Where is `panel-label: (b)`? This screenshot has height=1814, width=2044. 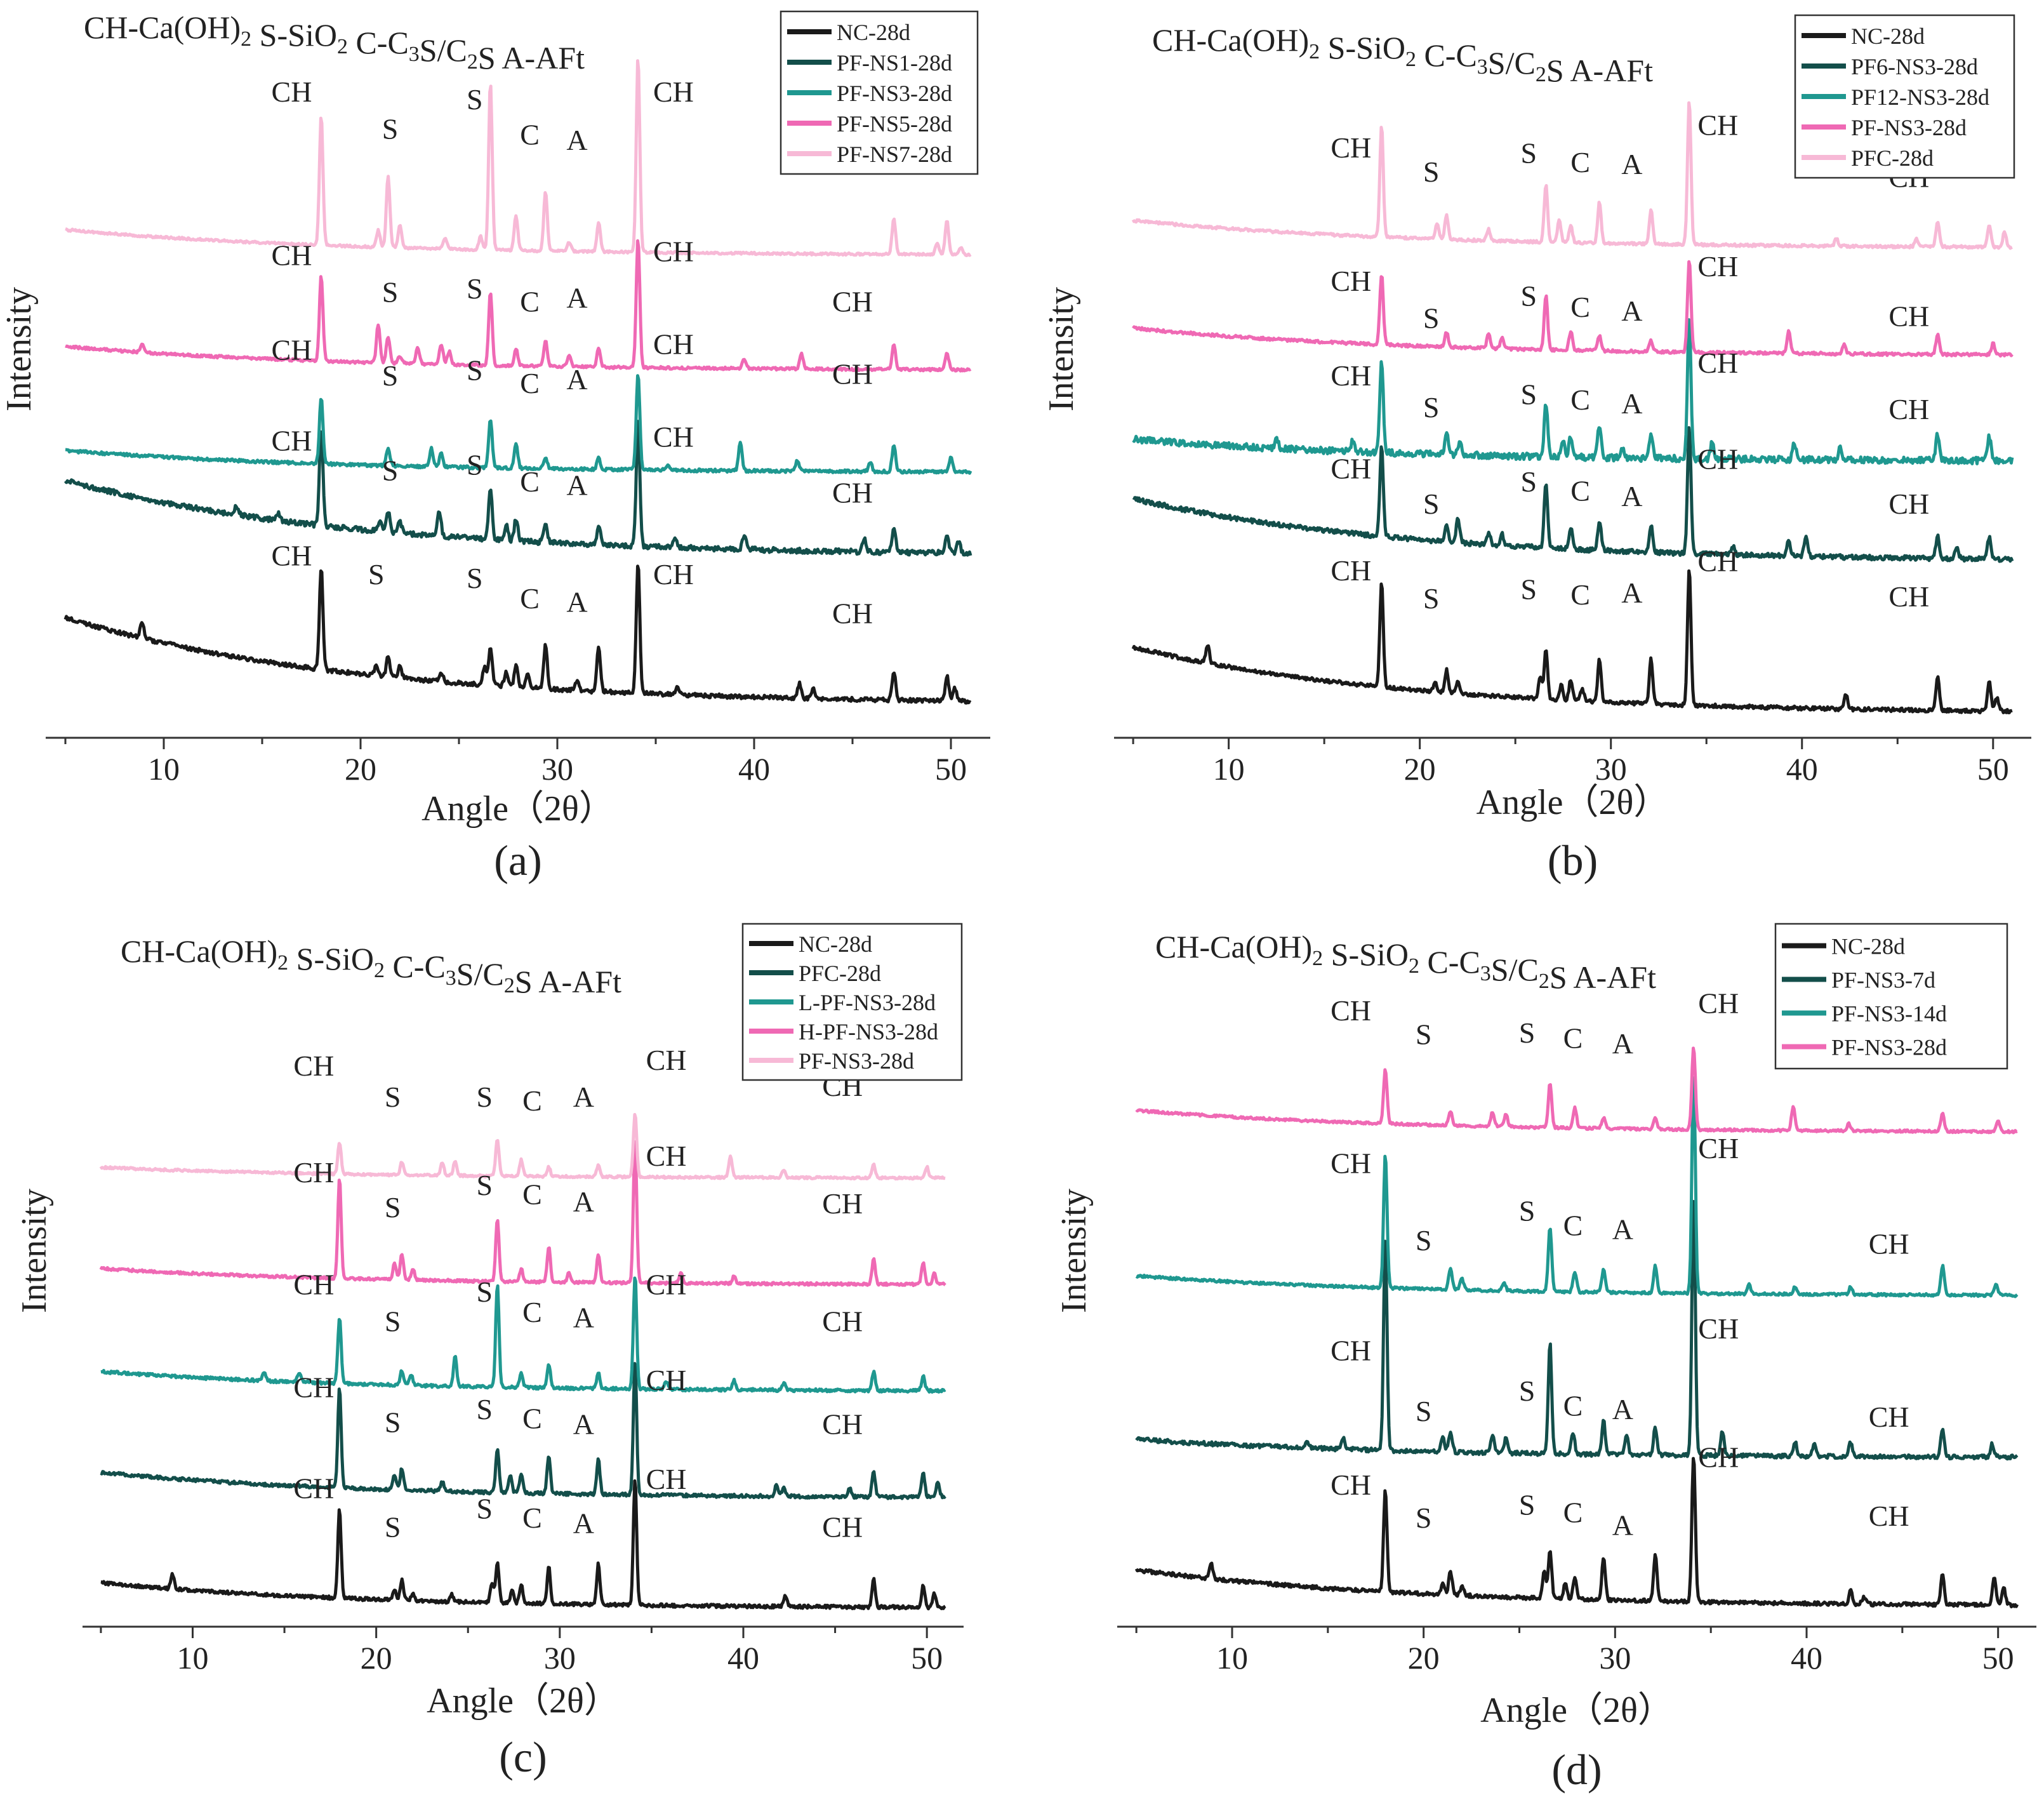
panel-label: (b) is located at coordinates (1573, 860).